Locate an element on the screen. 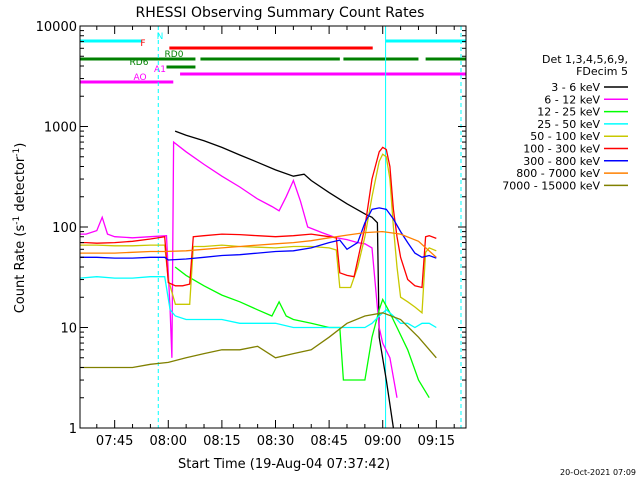 This screenshot has height=480, width=640. y-label-end: ) is located at coordinates (20, 145).